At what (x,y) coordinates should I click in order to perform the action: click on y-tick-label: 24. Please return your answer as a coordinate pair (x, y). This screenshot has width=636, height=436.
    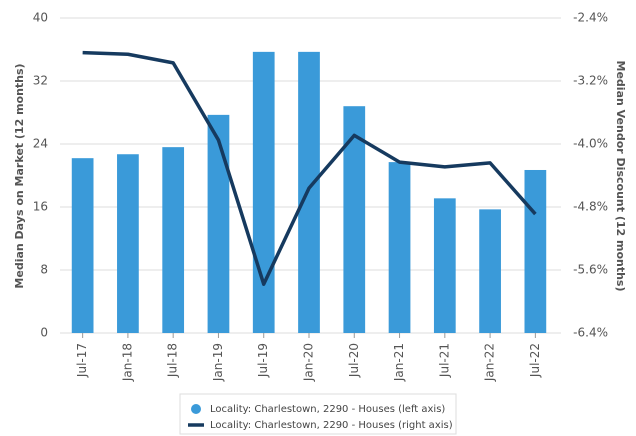
    Looking at the image, I should click on (40, 144).